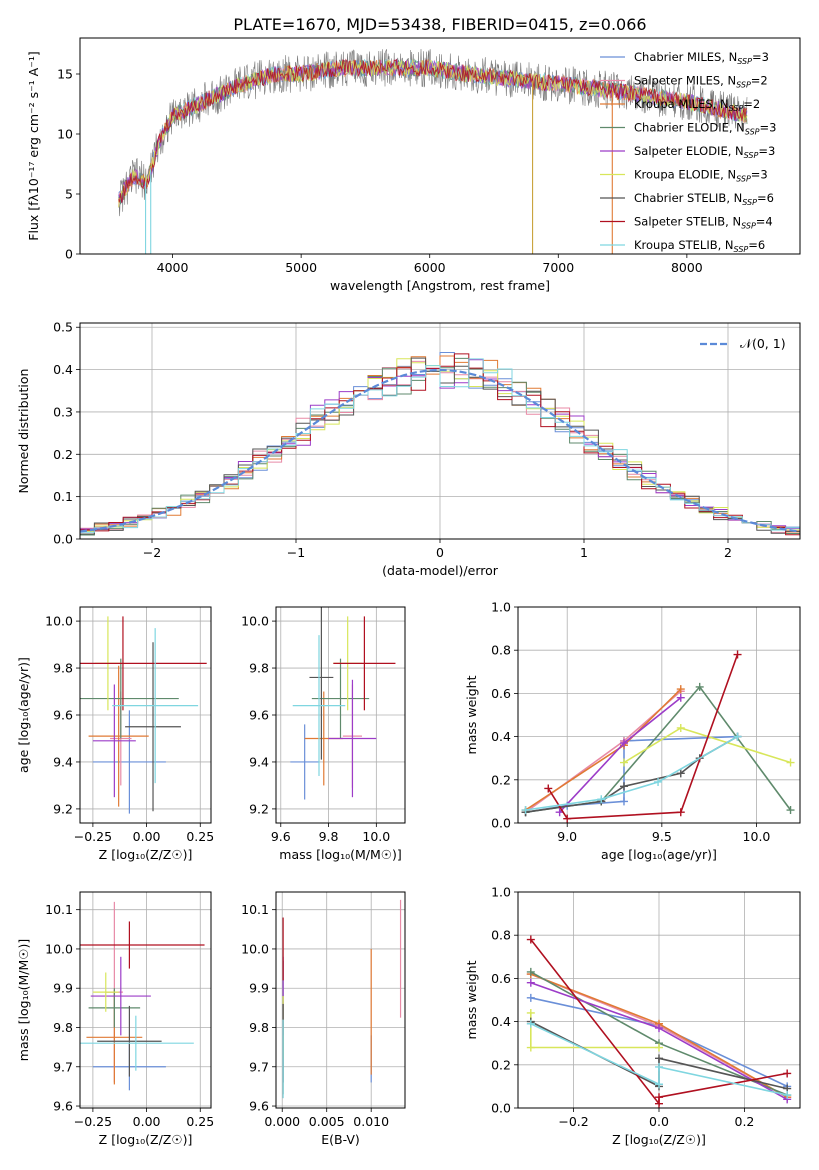 This screenshot has width=819, height=1170. What do you see at coordinates (745, 1121) in the screenshot?
I see `x-tick-label: 0.2` at bounding box center [745, 1121].